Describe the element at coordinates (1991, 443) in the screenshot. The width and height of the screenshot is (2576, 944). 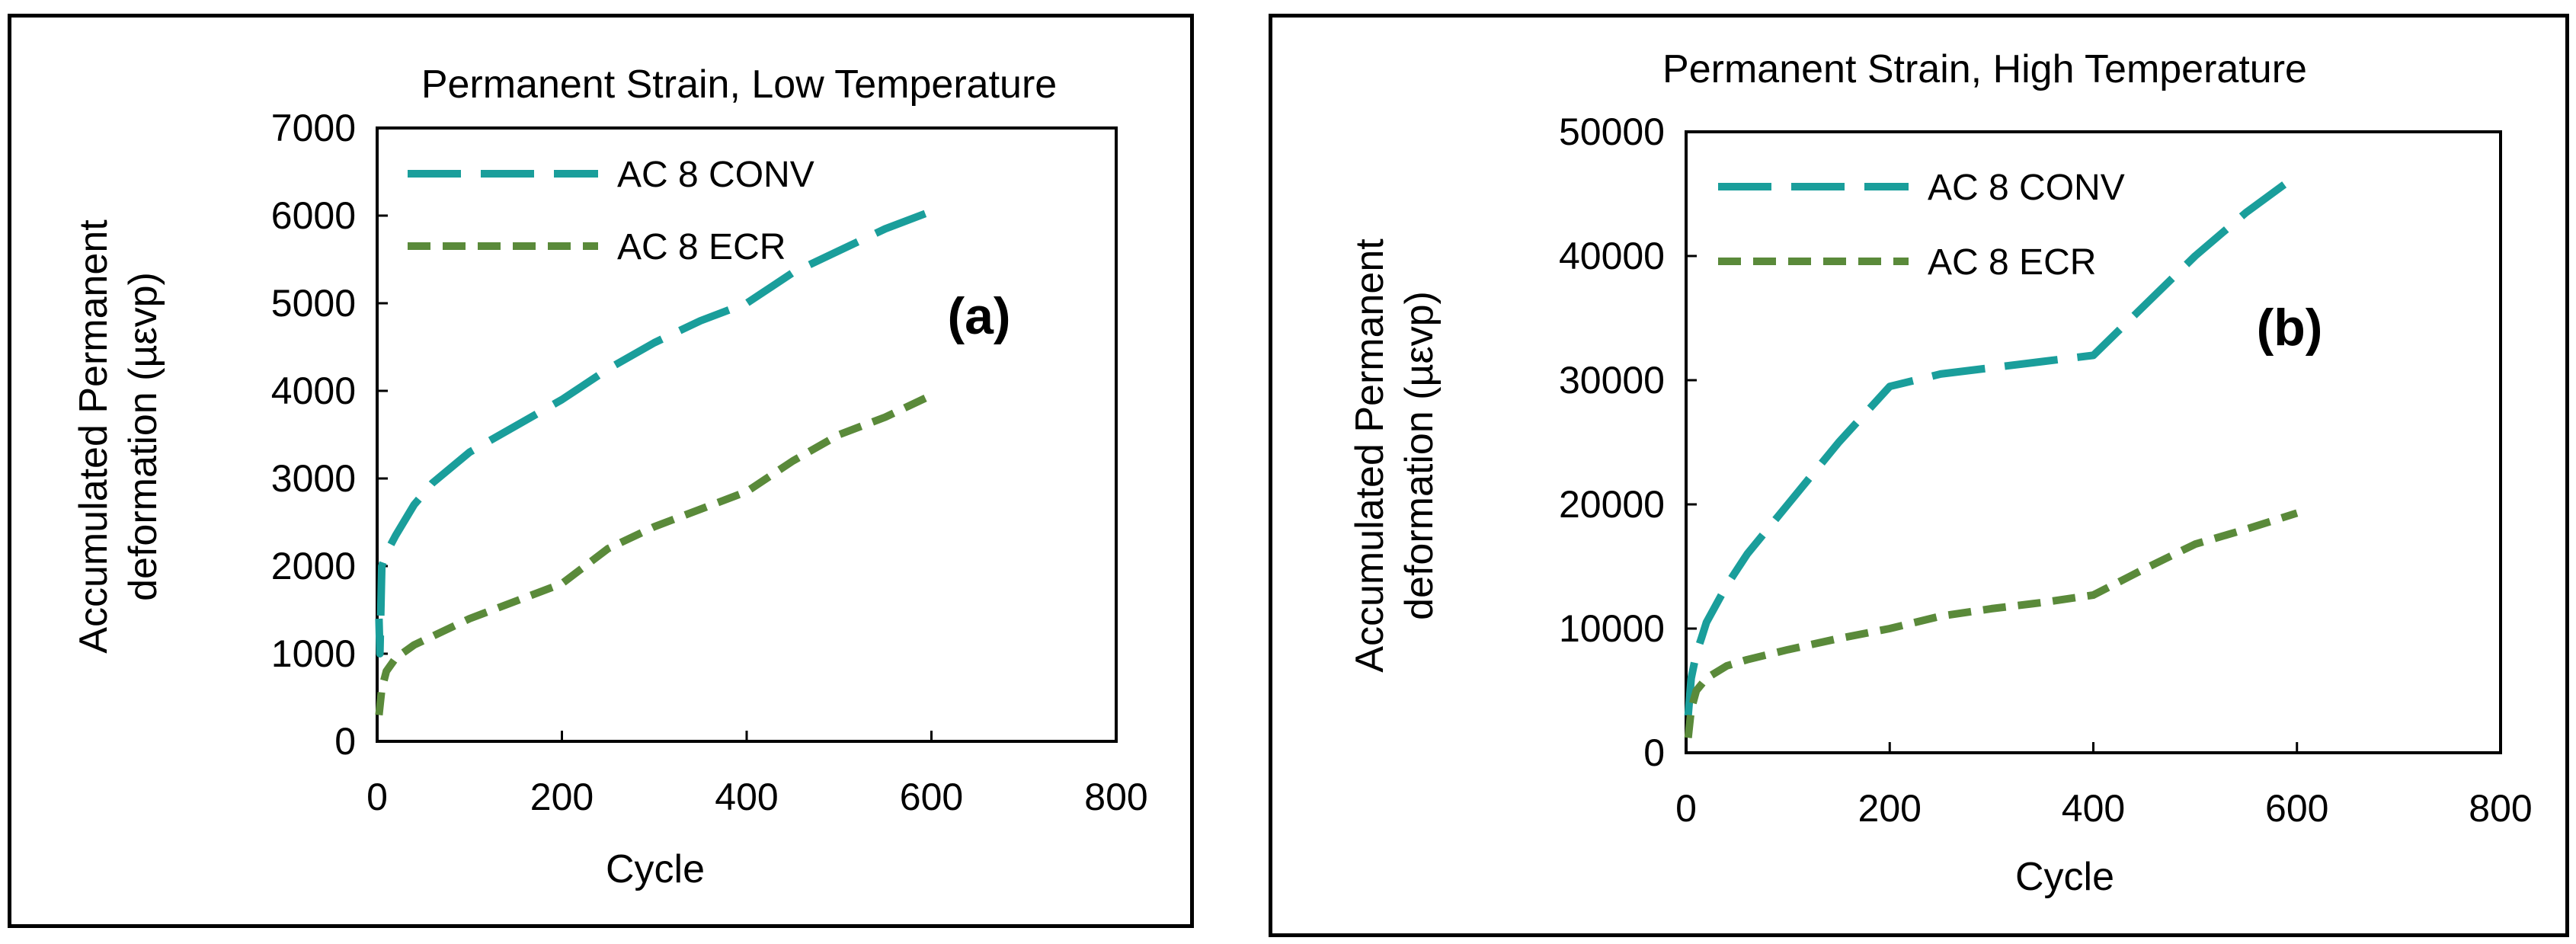
I see `series-line-conv` at that location.